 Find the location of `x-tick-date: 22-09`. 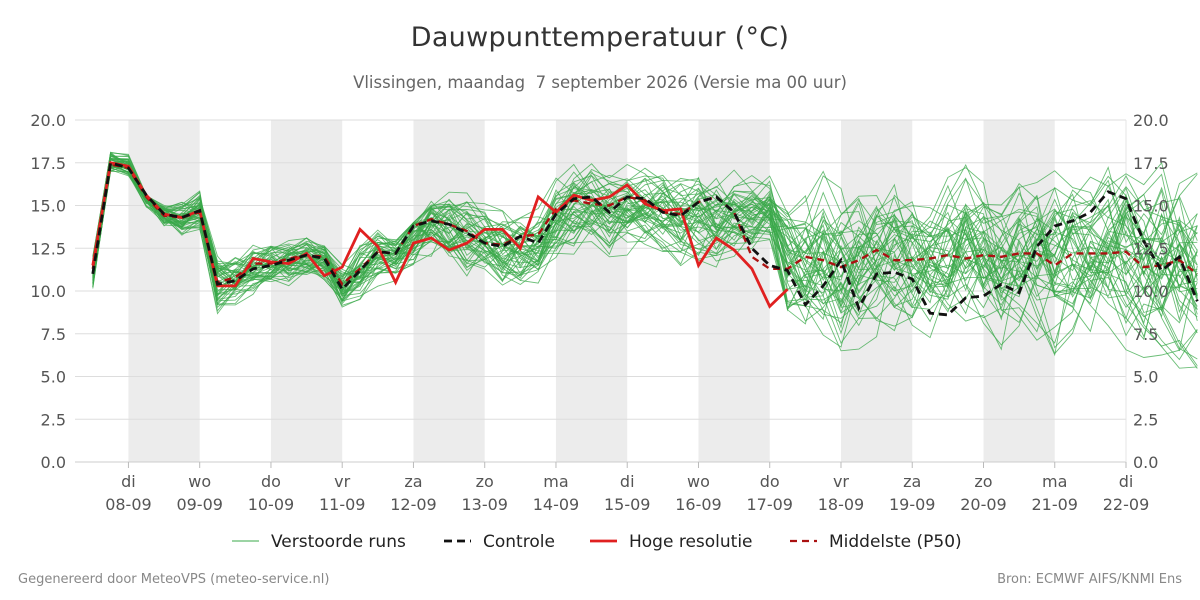

x-tick-date: 22-09 is located at coordinates (1126, 504).